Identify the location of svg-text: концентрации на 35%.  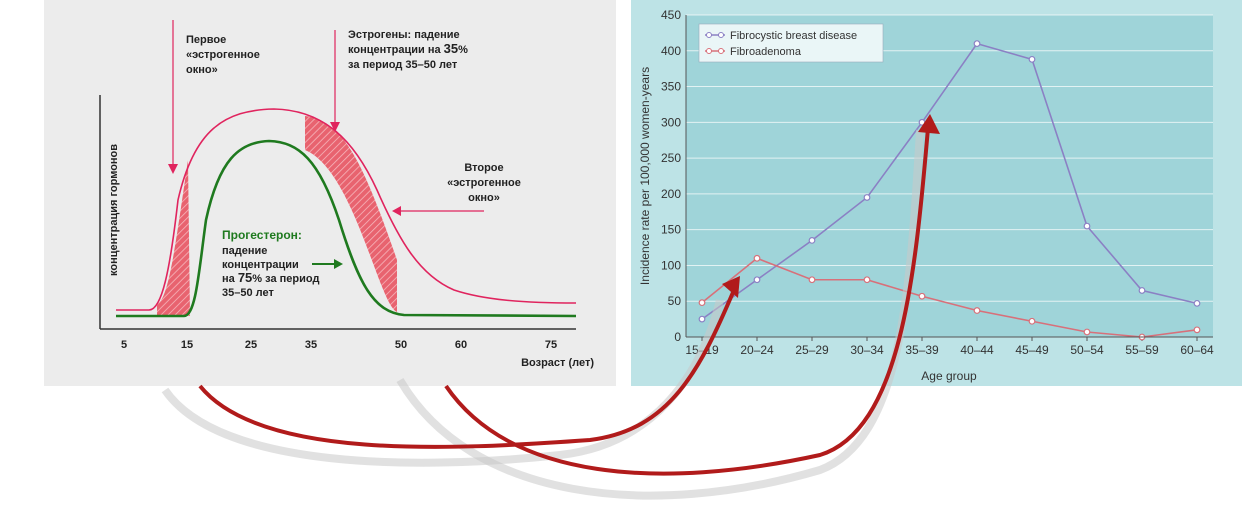
(408, 48).